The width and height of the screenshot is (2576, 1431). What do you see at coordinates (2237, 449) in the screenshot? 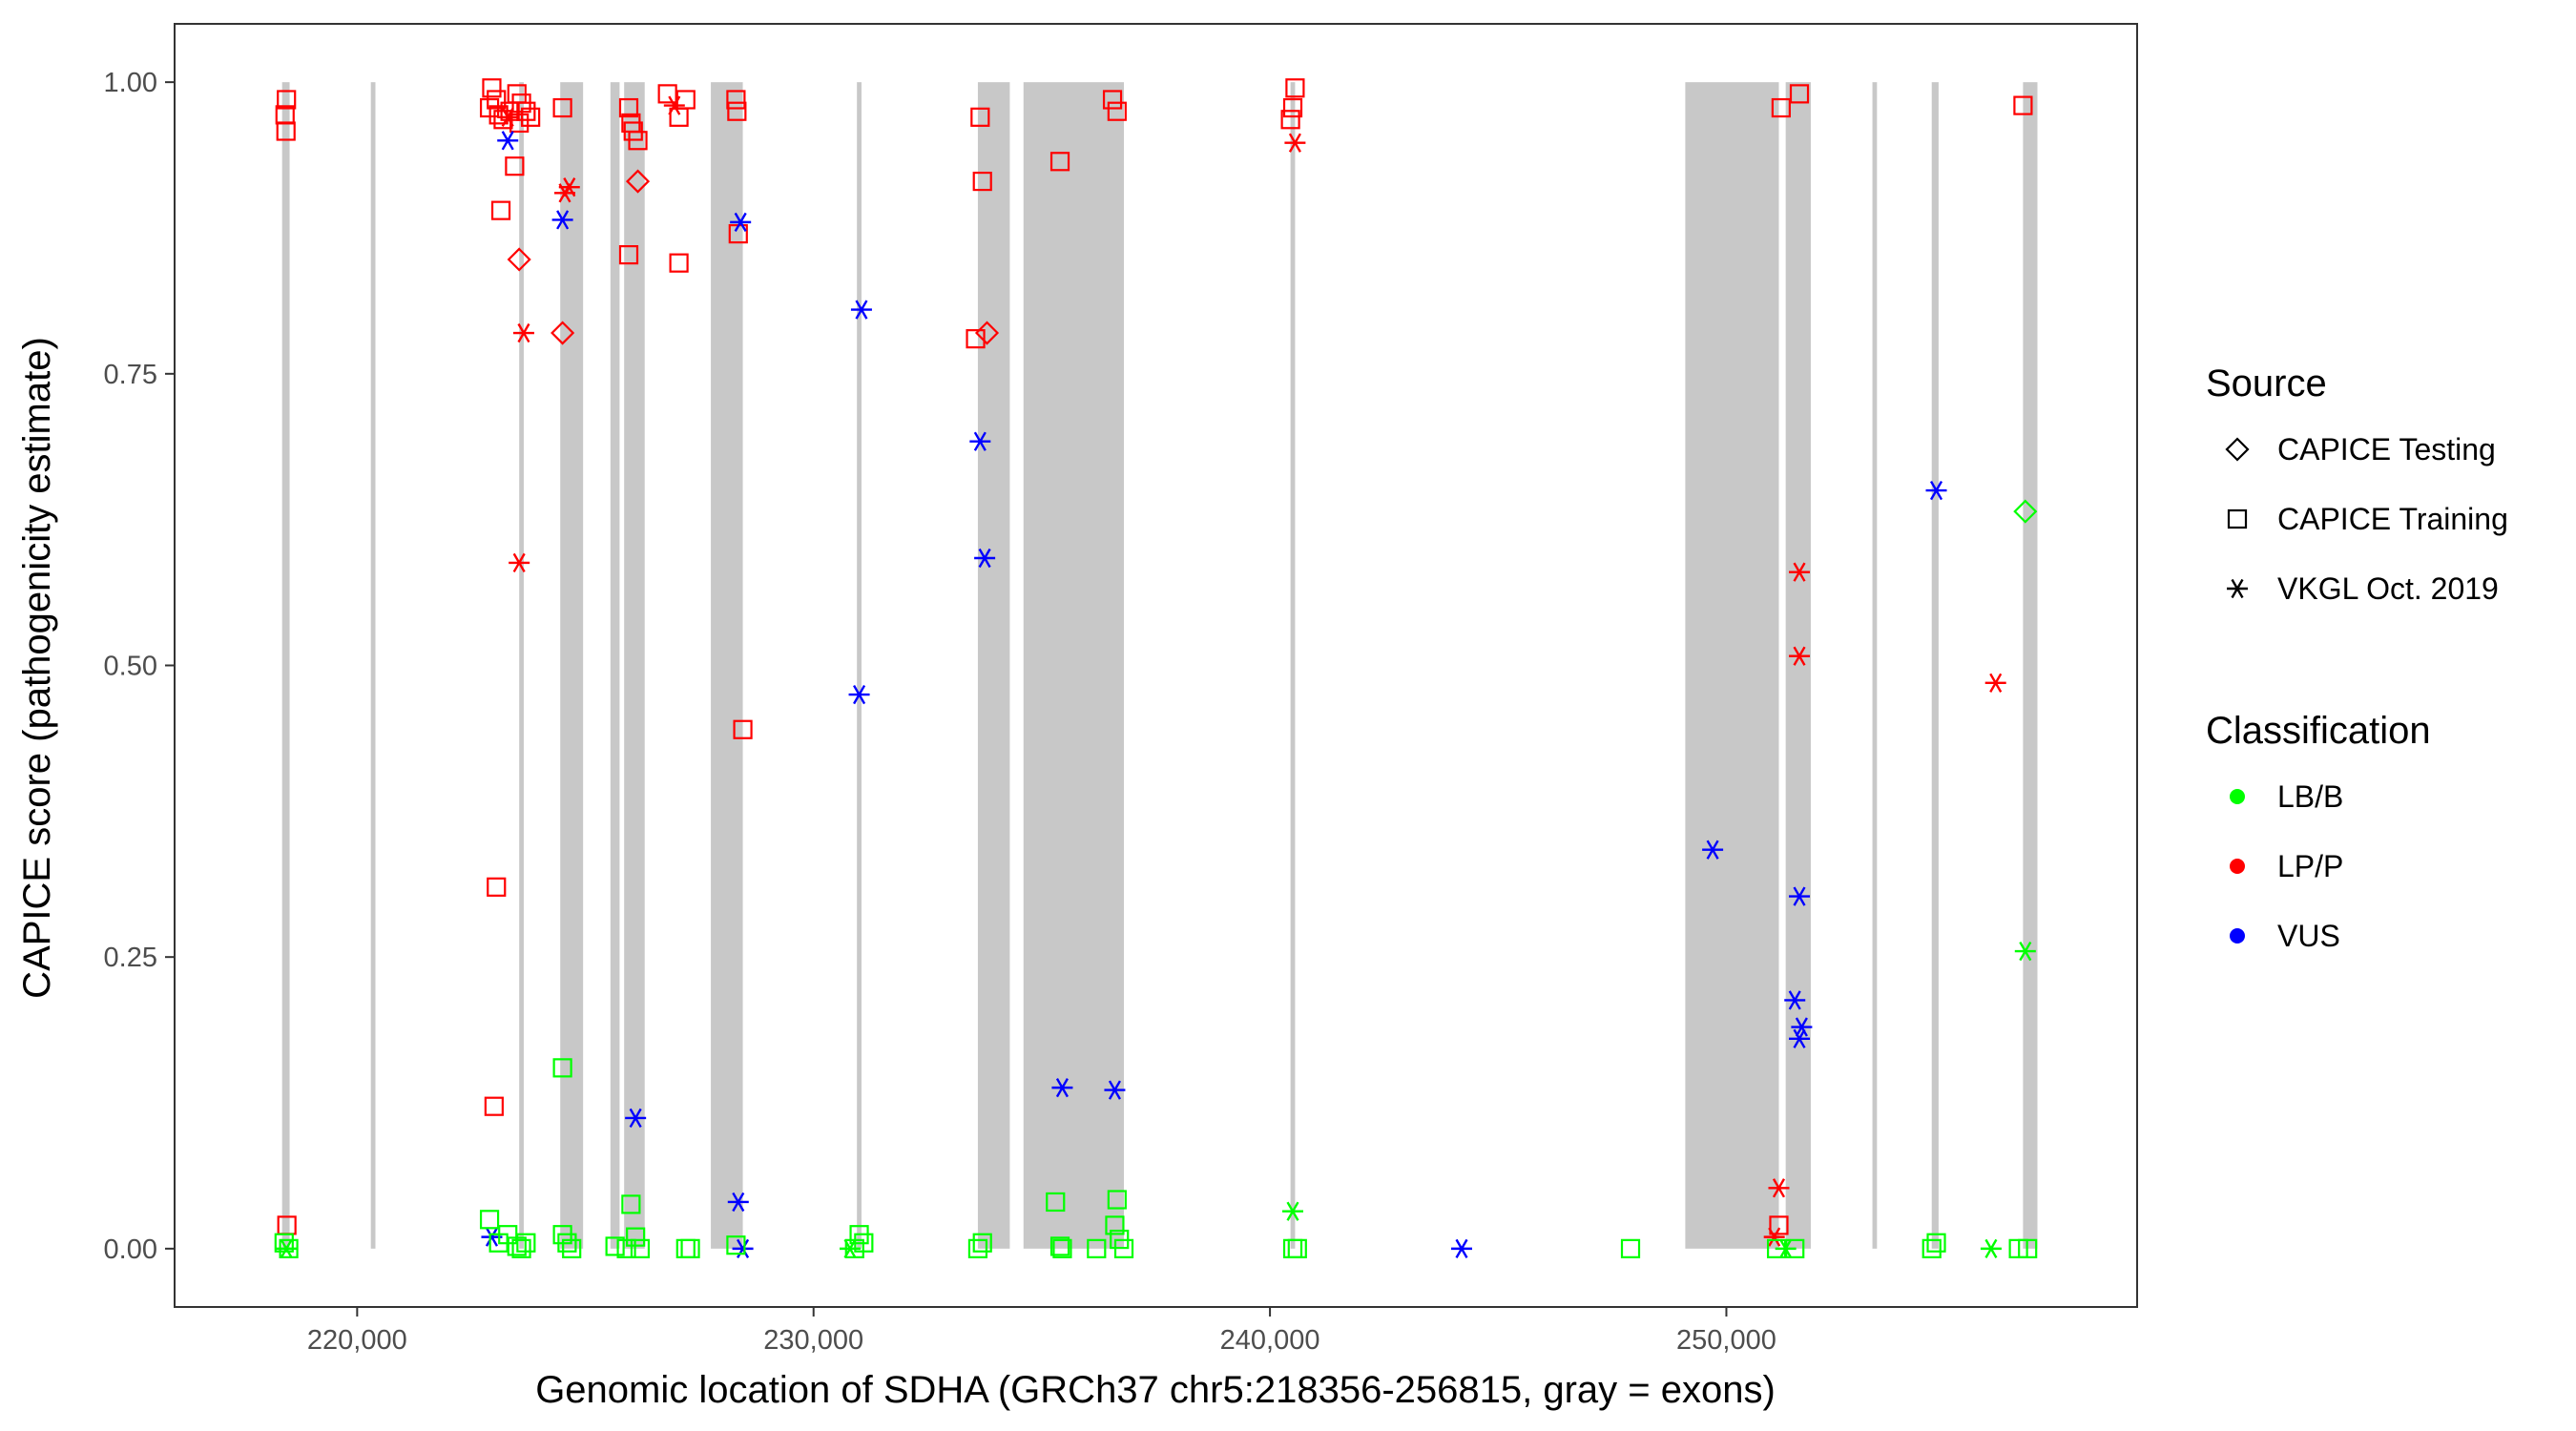
I see `legend-source-key` at bounding box center [2237, 449].